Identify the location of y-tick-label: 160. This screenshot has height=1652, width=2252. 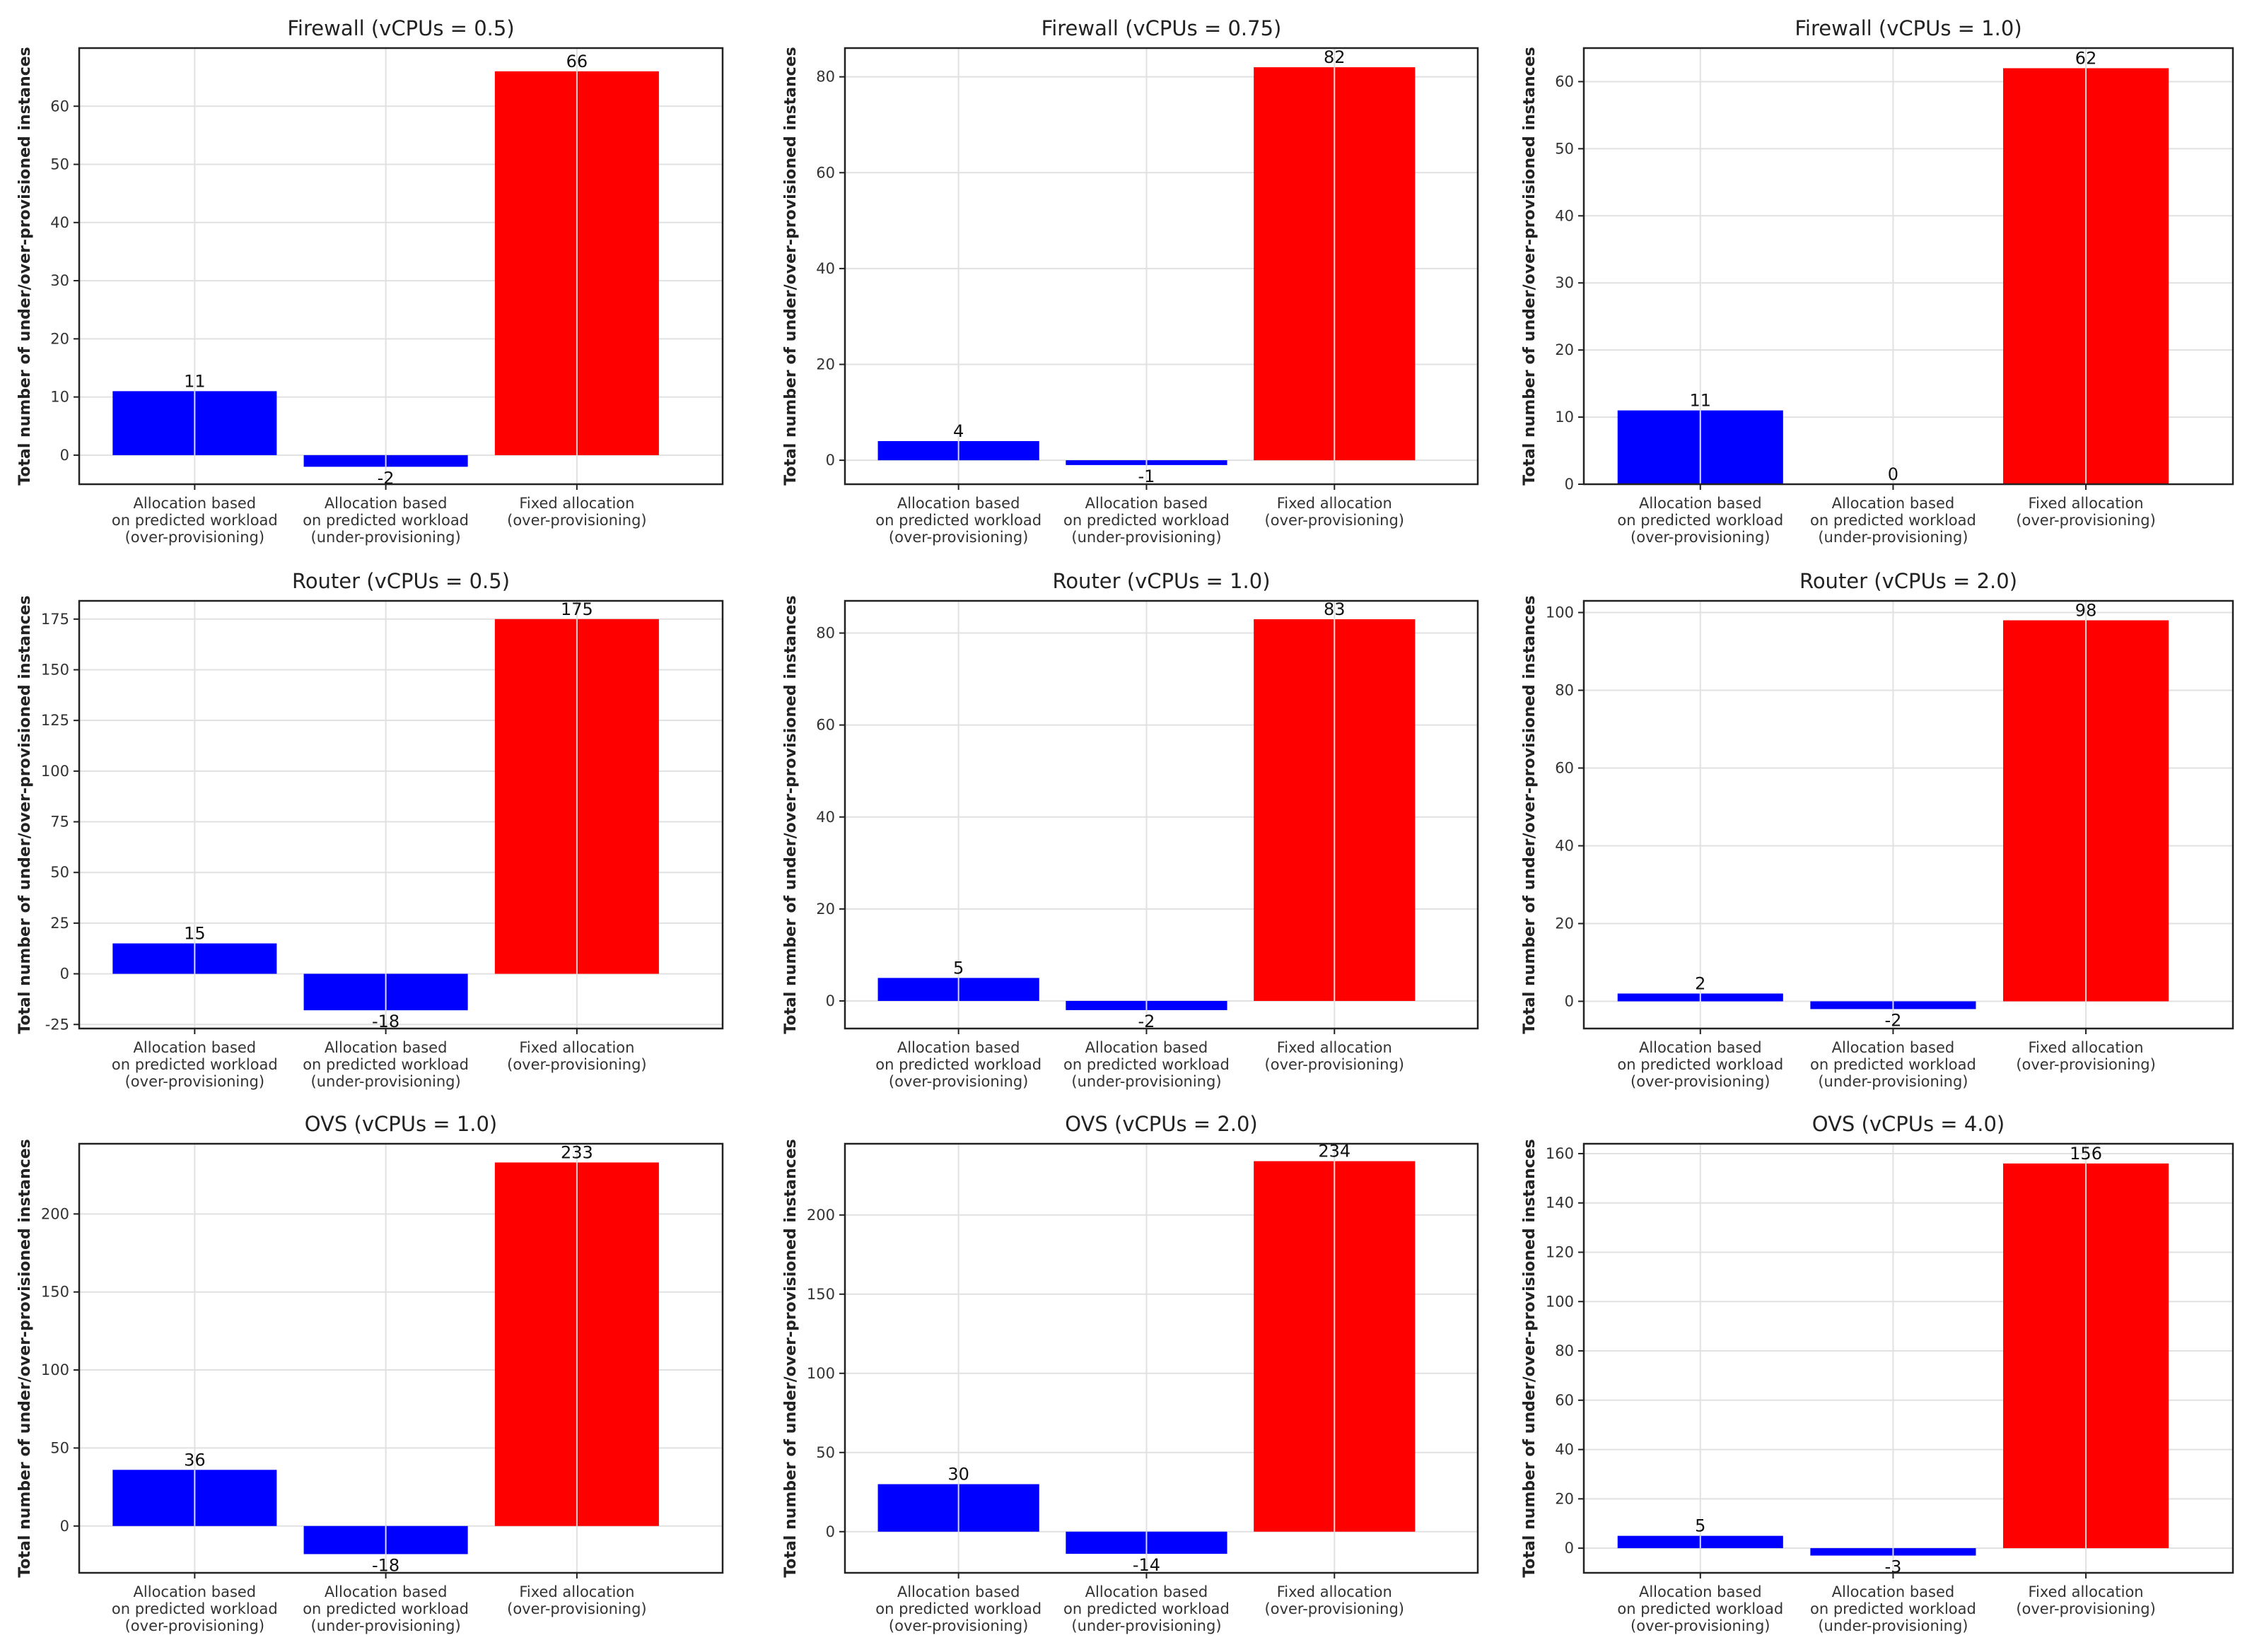
(1560, 1153).